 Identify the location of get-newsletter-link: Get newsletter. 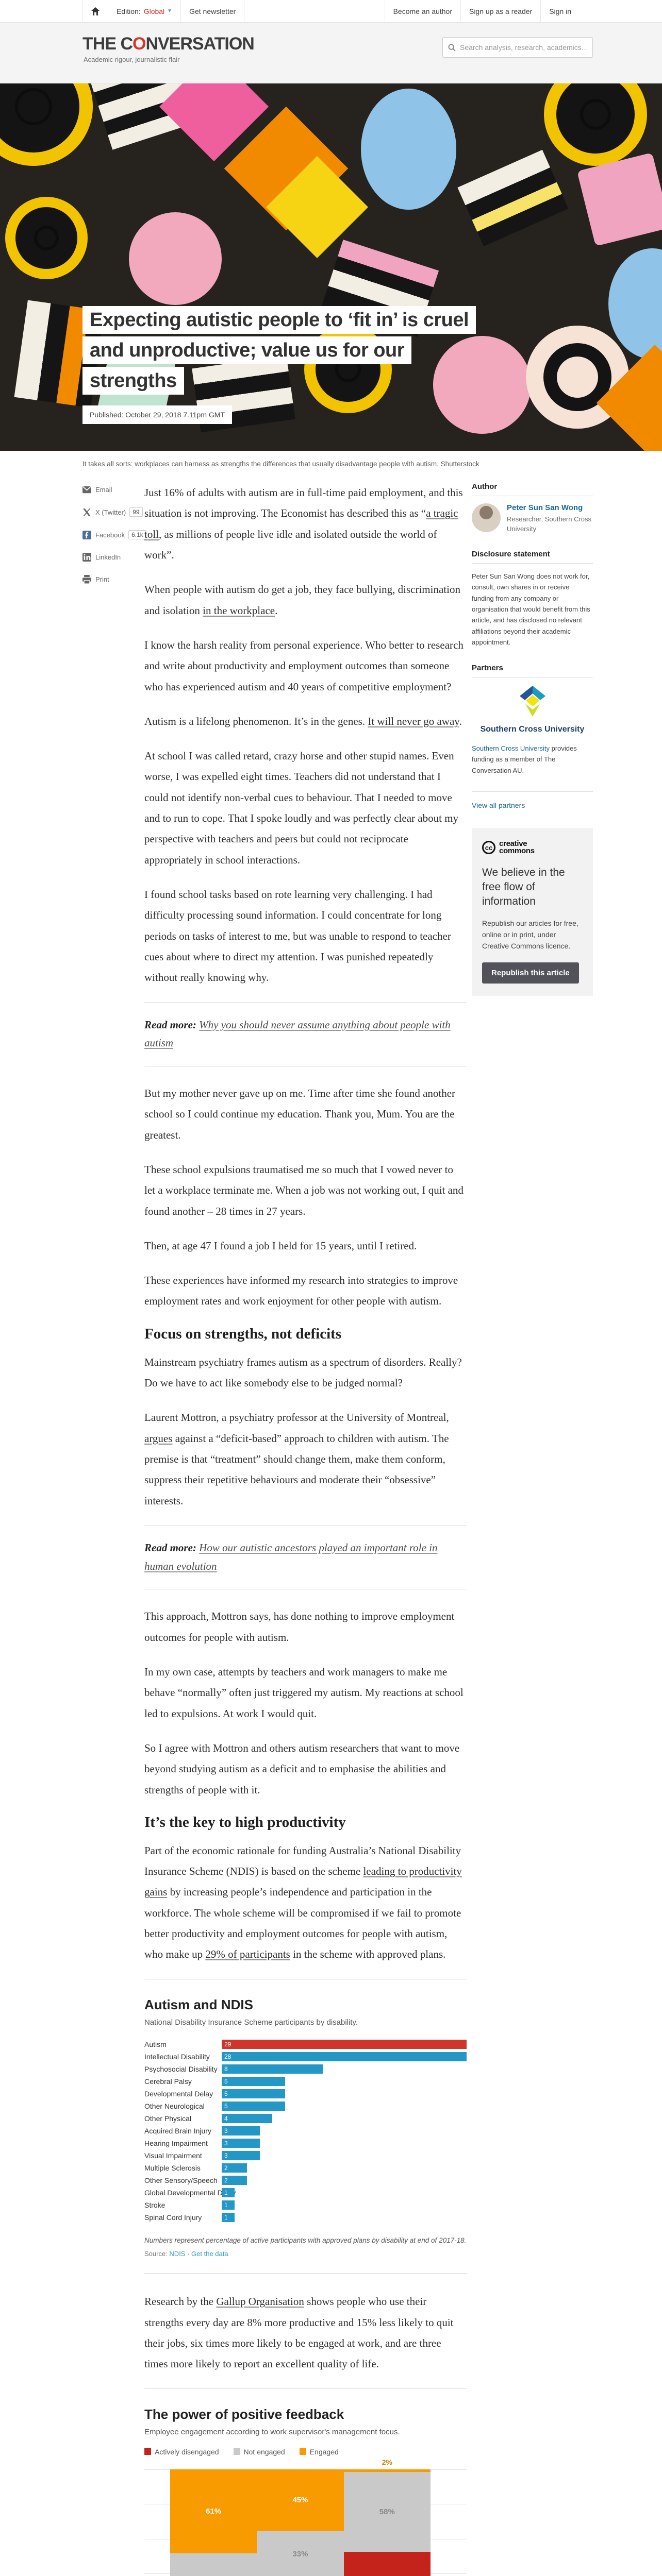
(213, 11).